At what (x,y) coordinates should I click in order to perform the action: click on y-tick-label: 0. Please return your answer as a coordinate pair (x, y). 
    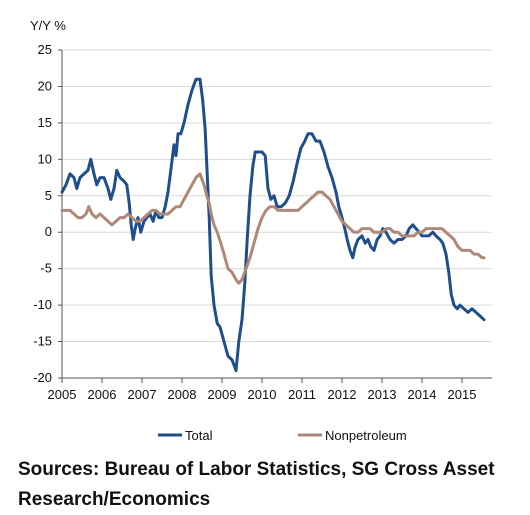
    Looking at the image, I should click on (48, 231).